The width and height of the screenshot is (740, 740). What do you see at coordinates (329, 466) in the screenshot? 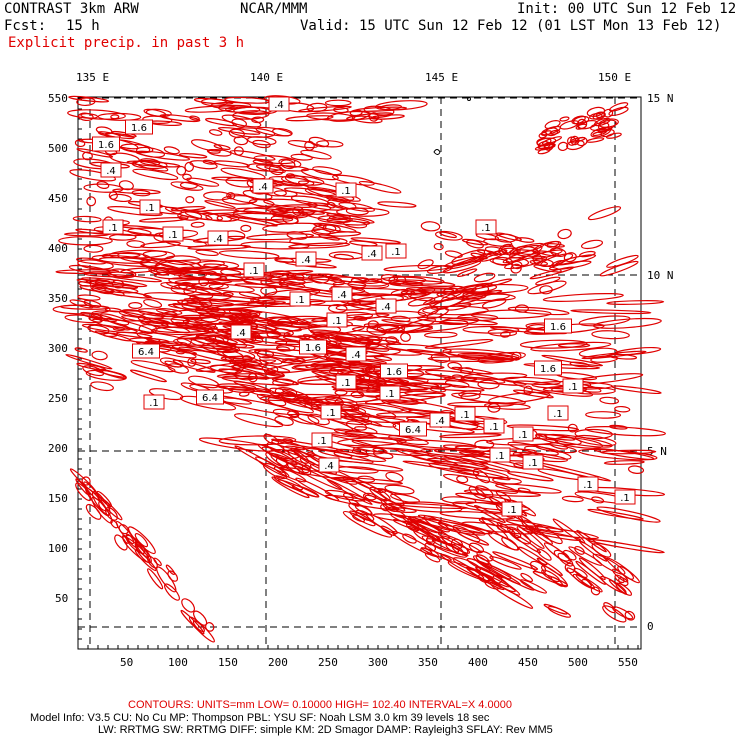
I see `contour-label: .4` at bounding box center [329, 466].